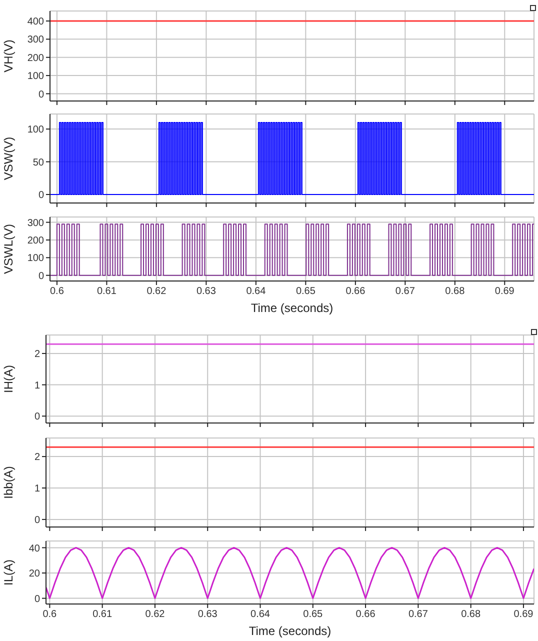 This screenshot has width=538, height=641. I want to click on y-tick-label: 50, so click(38, 162).